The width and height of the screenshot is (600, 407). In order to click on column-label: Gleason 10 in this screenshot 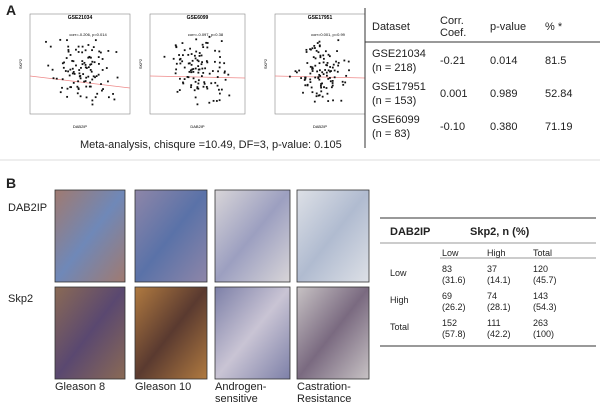, I will do `click(163, 387)`.